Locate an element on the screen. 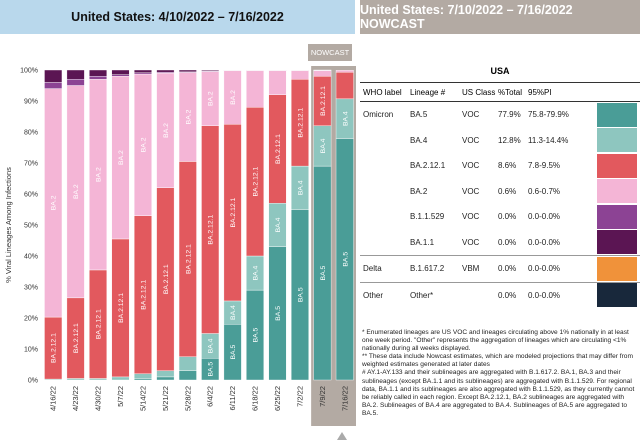 The width and height of the screenshot is (640, 443). x-tick-label: 4/16/22 is located at coordinates (53, 398).